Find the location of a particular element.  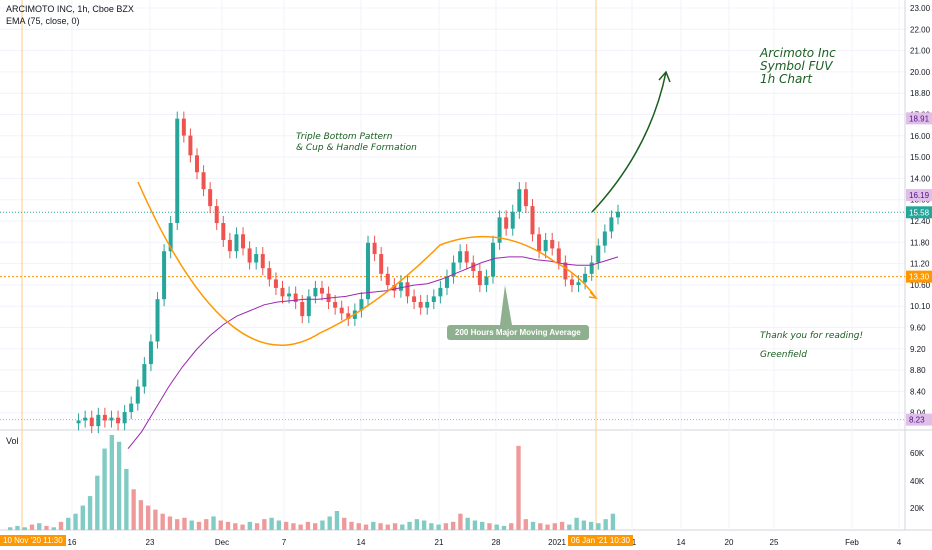

price-tick-label: 16.00 is located at coordinates (920, 136).